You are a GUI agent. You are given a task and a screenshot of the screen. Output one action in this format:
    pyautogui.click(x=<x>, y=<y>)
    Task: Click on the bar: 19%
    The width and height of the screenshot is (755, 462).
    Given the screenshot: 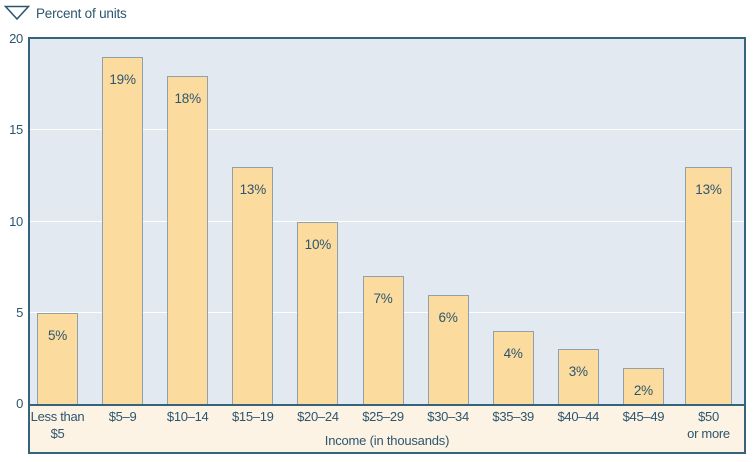 What is the action you would take?
    pyautogui.click(x=123, y=230)
    